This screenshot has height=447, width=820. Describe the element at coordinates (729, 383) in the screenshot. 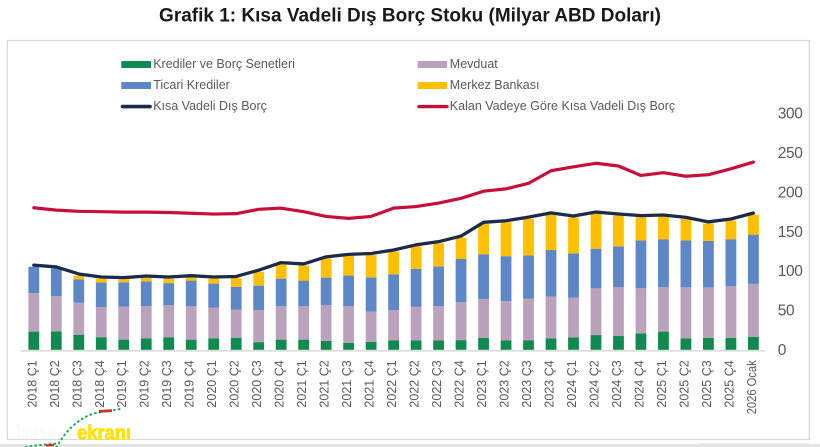

I see `svg-text: 2025 Ç4` at that location.